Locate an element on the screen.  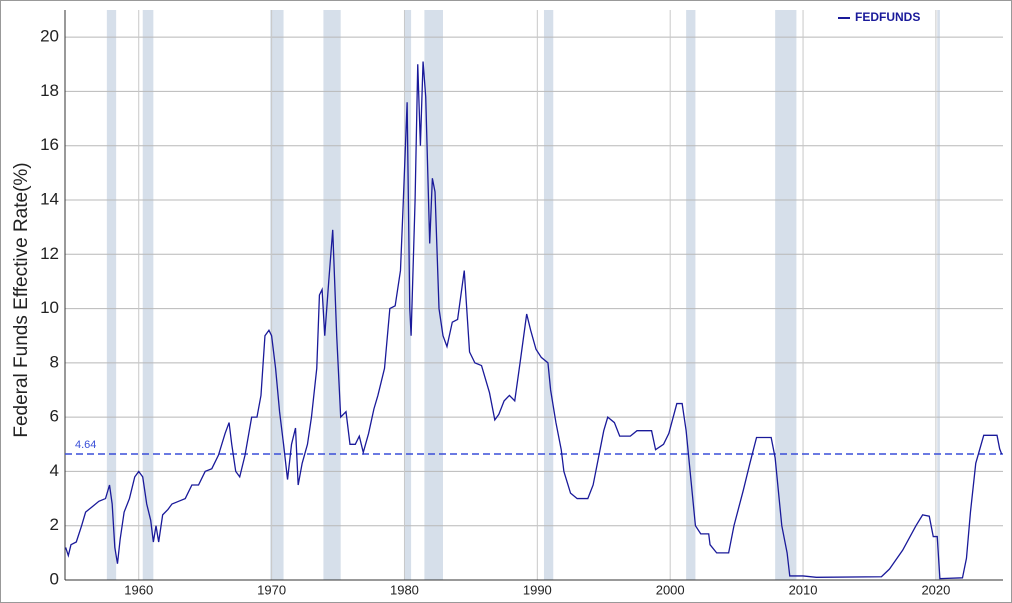
y-tick-label: 8 is located at coordinates (54, 361).